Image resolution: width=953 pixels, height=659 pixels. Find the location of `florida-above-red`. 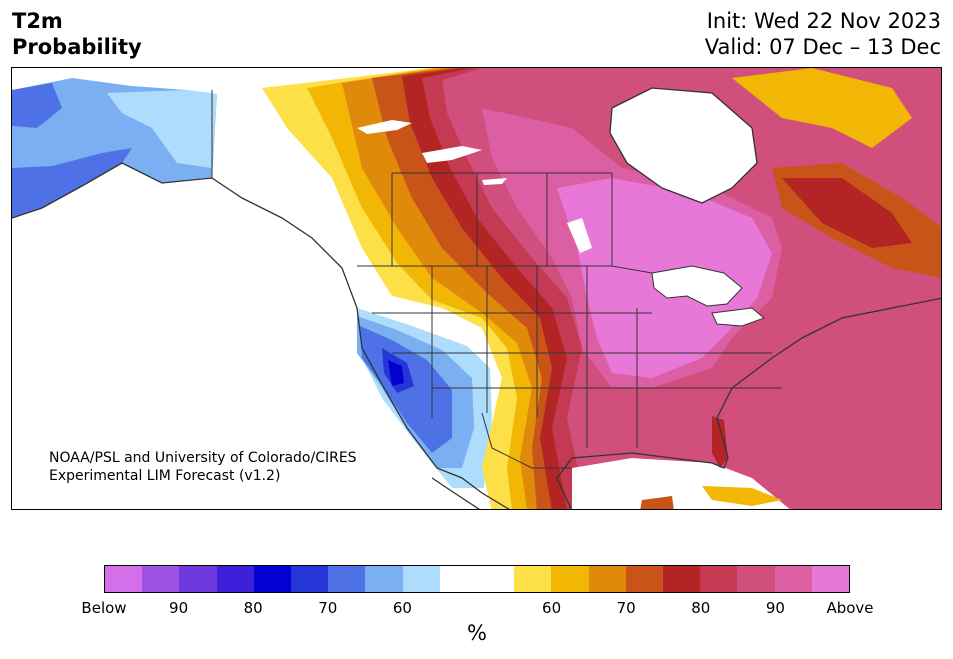

florida-above-red is located at coordinates (720, 442).